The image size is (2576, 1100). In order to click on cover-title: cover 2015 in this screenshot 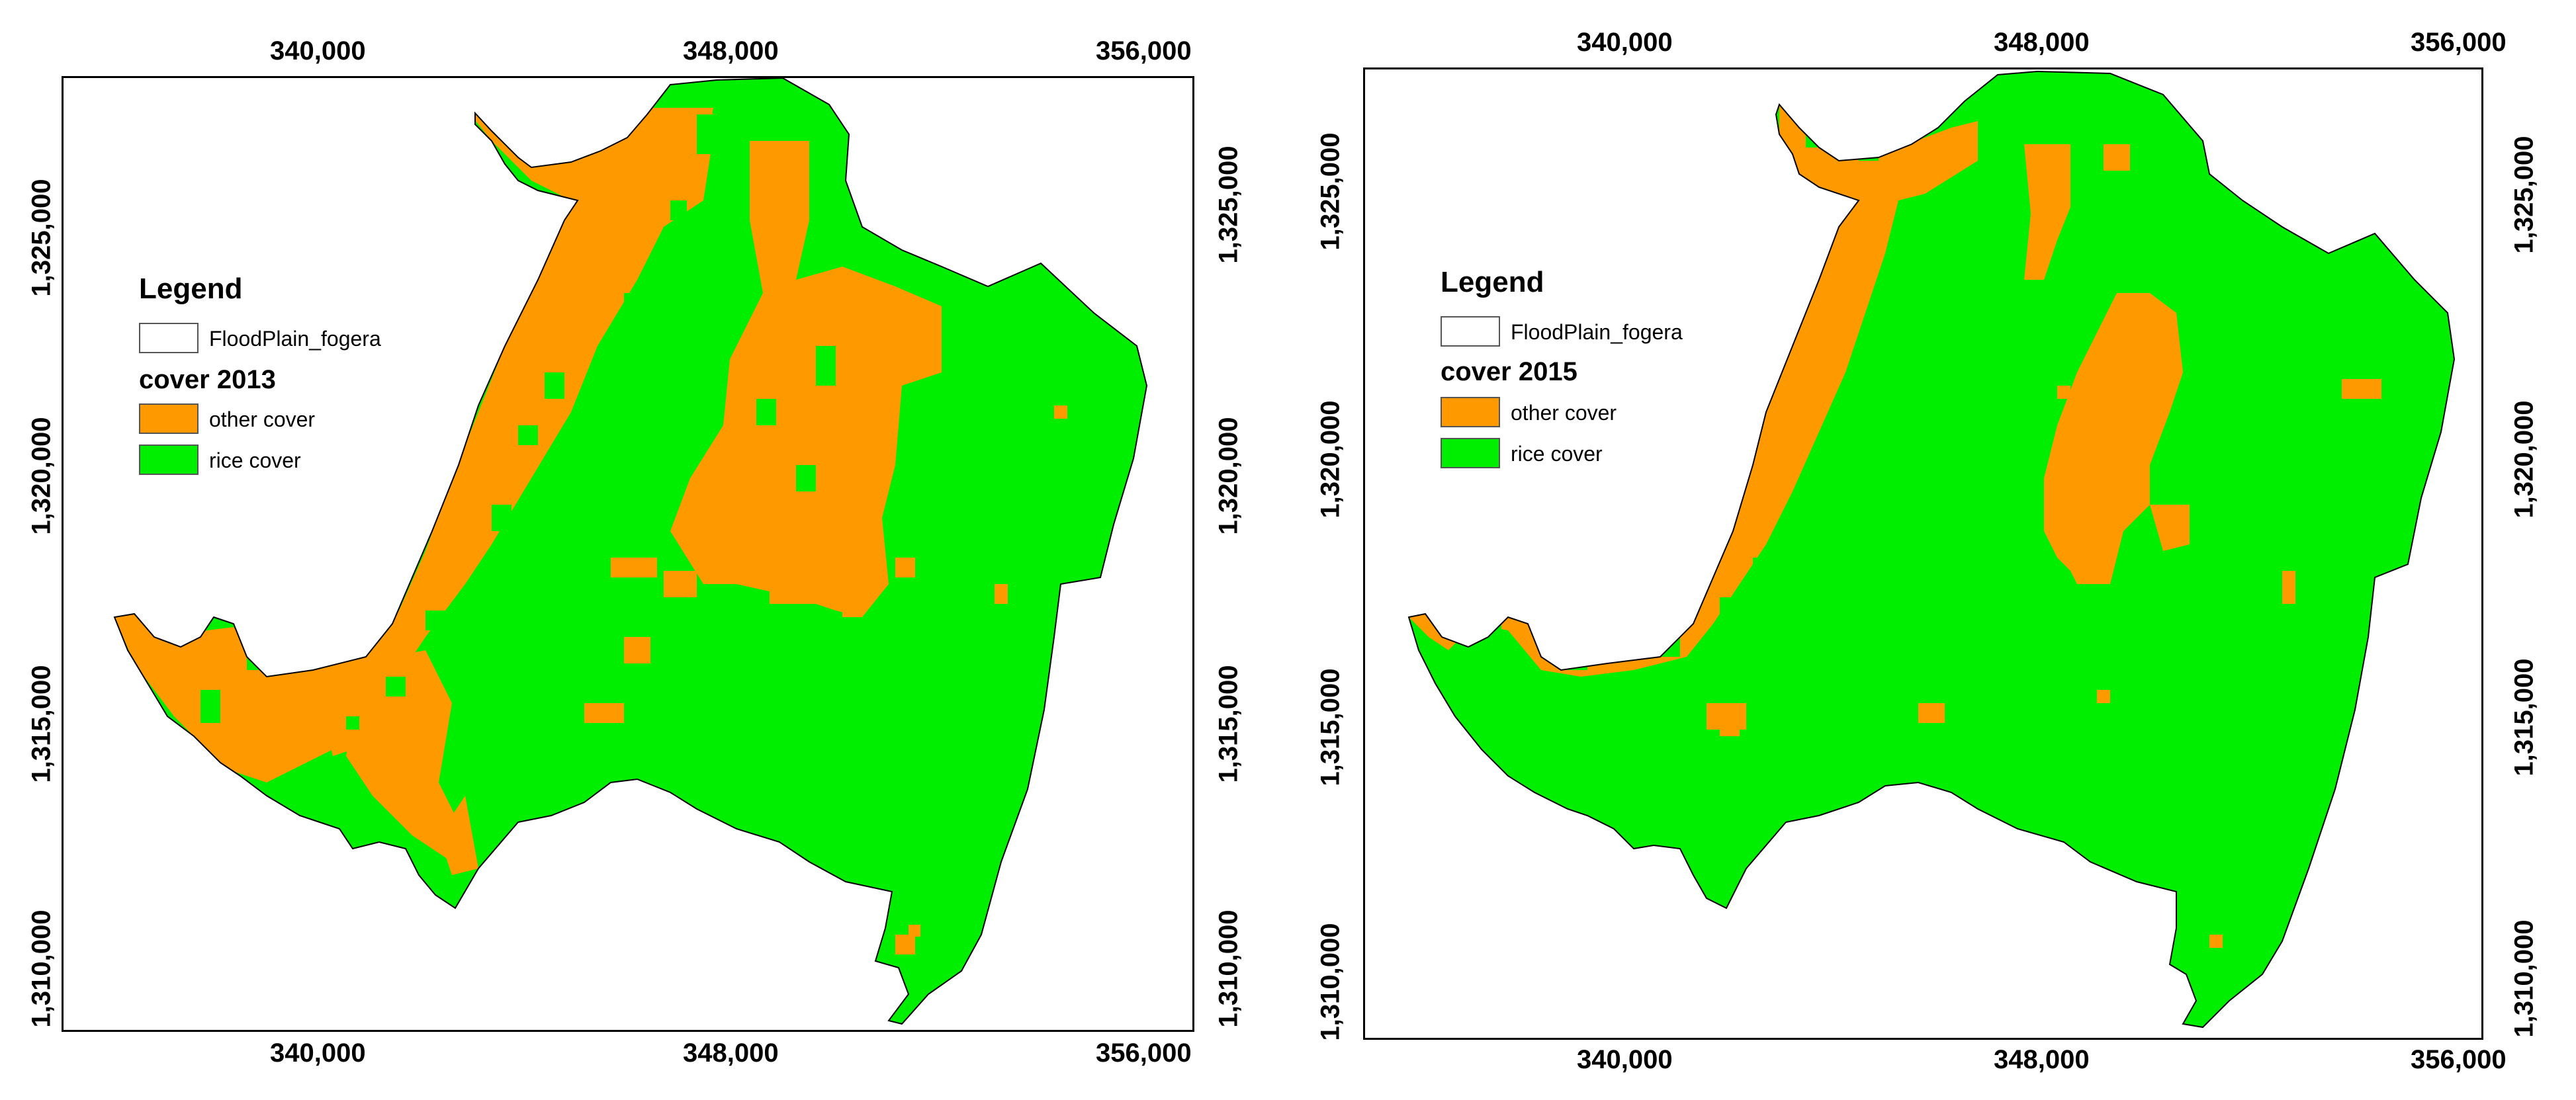, I will do `click(1509, 371)`.